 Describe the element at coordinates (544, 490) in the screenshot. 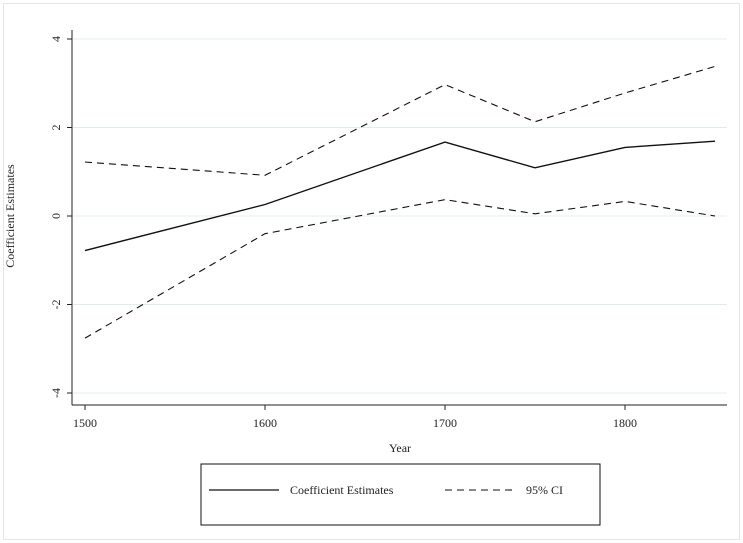

I see `legend-label-95-ci: 95% CI` at that location.